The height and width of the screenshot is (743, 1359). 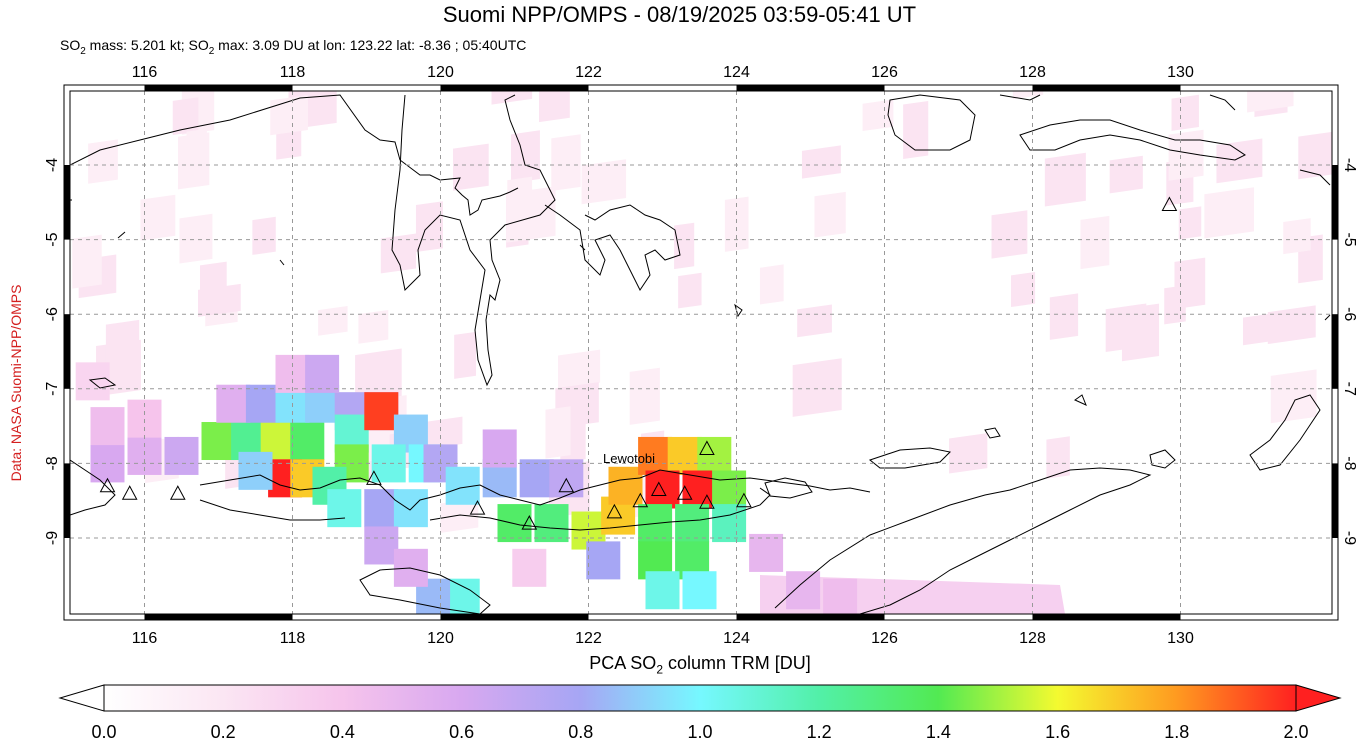 What do you see at coordinates (1349, 538) in the screenshot?
I see `lat-tick-label-right: -9` at bounding box center [1349, 538].